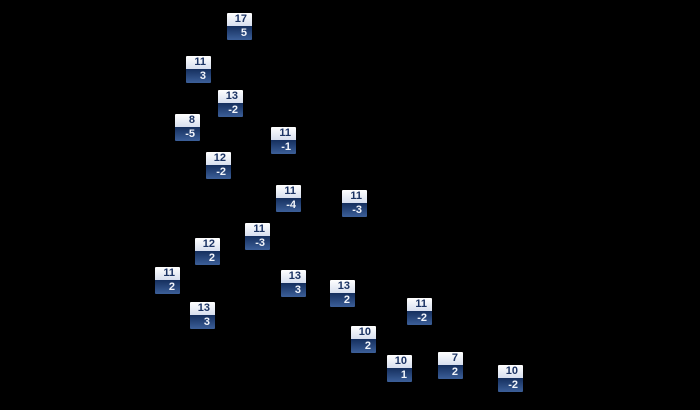 Image resolution: width=700 pixels, height=410 pixels. I want to click on low-temperature-value: 5, so click(239, 33).